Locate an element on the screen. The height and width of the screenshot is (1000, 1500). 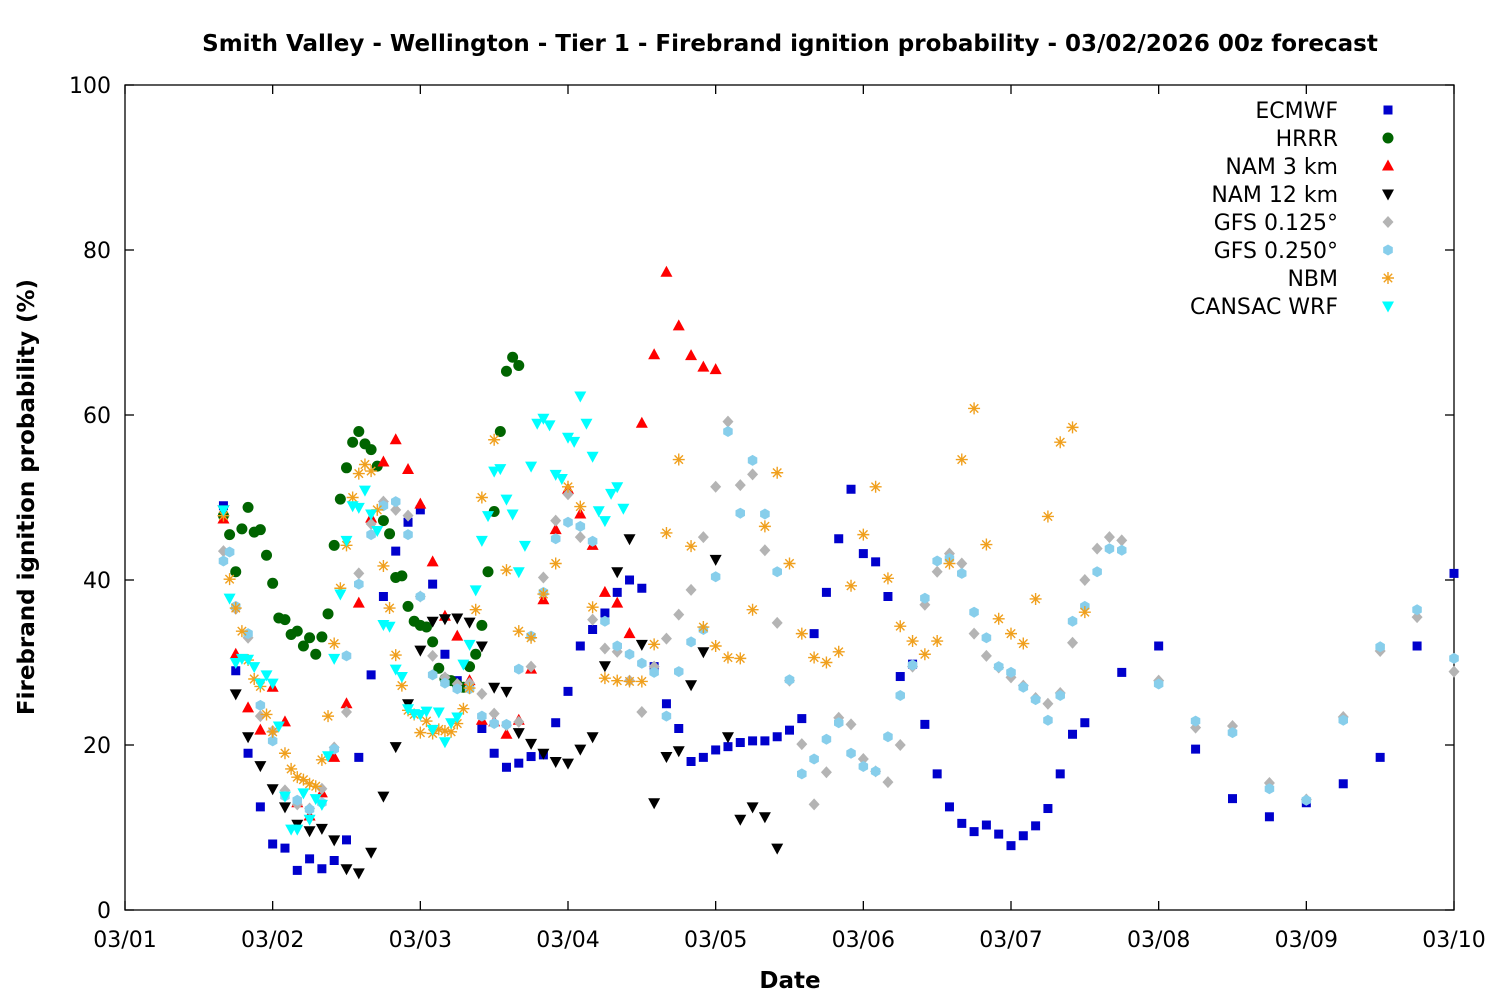
x-tick-label: 03/01 is located at coordinates (124, 940).